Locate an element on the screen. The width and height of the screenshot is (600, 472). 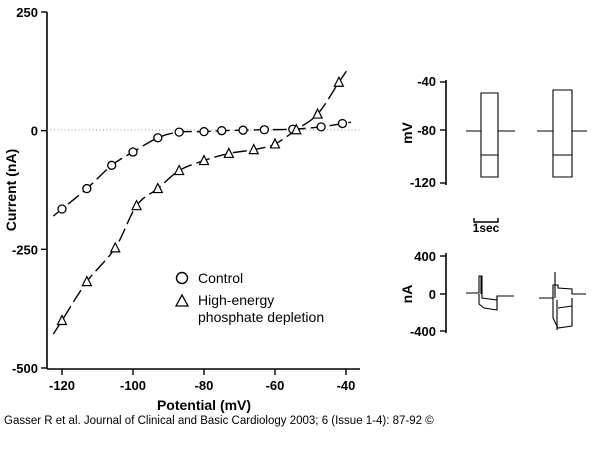
na-axis-label: nA is located at coordinates (407, 294).